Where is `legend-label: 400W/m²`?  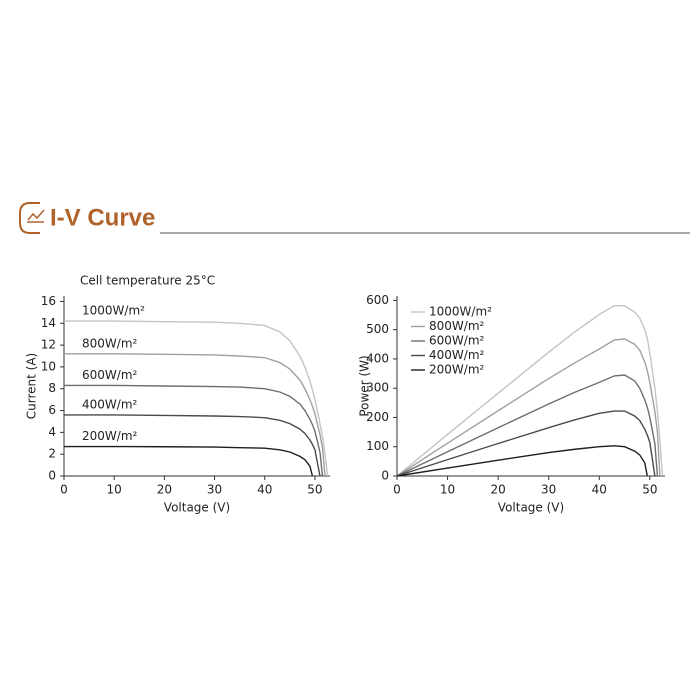
legend-label: 400W/m² is located at coordinates (457, 355).